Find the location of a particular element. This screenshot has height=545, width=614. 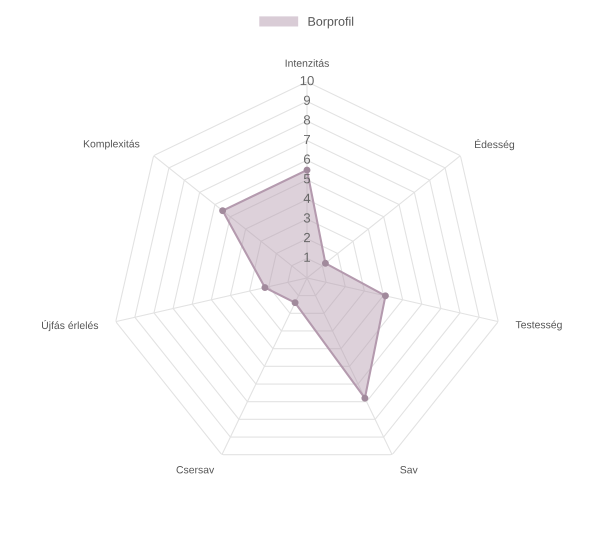

y-tick-label: 3 is located at coordinates (307, 218).